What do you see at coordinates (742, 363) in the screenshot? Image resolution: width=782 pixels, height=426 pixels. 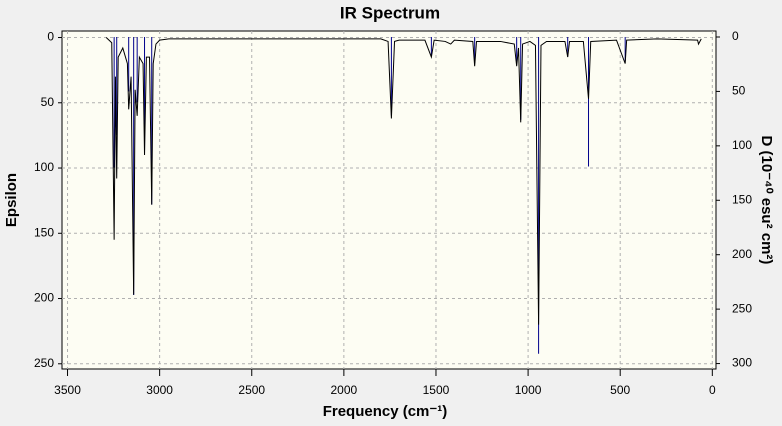 I see `y2-tick-label: 300` at bounding box center [742, 363].